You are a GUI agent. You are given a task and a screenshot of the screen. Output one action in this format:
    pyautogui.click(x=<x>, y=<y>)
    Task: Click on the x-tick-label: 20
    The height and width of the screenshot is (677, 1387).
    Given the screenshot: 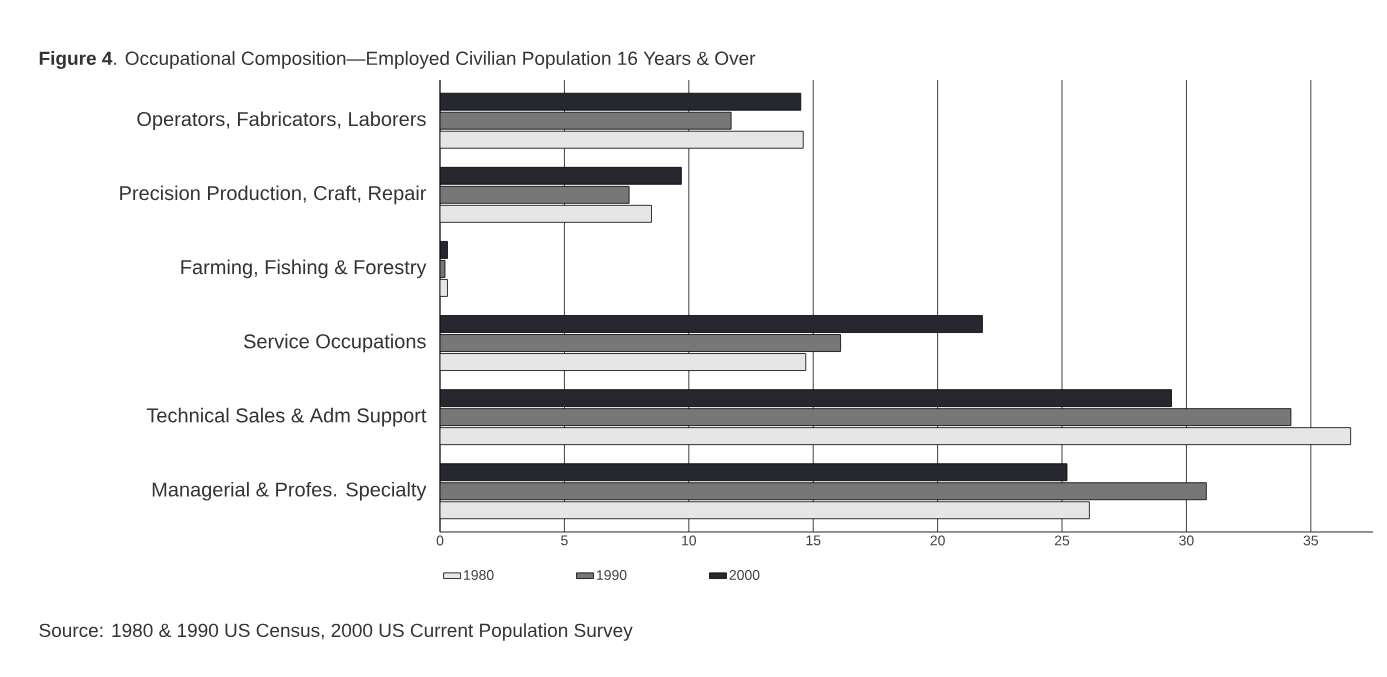 What is the action you would take?
    pyautogui.click(x=937, y=540)
    